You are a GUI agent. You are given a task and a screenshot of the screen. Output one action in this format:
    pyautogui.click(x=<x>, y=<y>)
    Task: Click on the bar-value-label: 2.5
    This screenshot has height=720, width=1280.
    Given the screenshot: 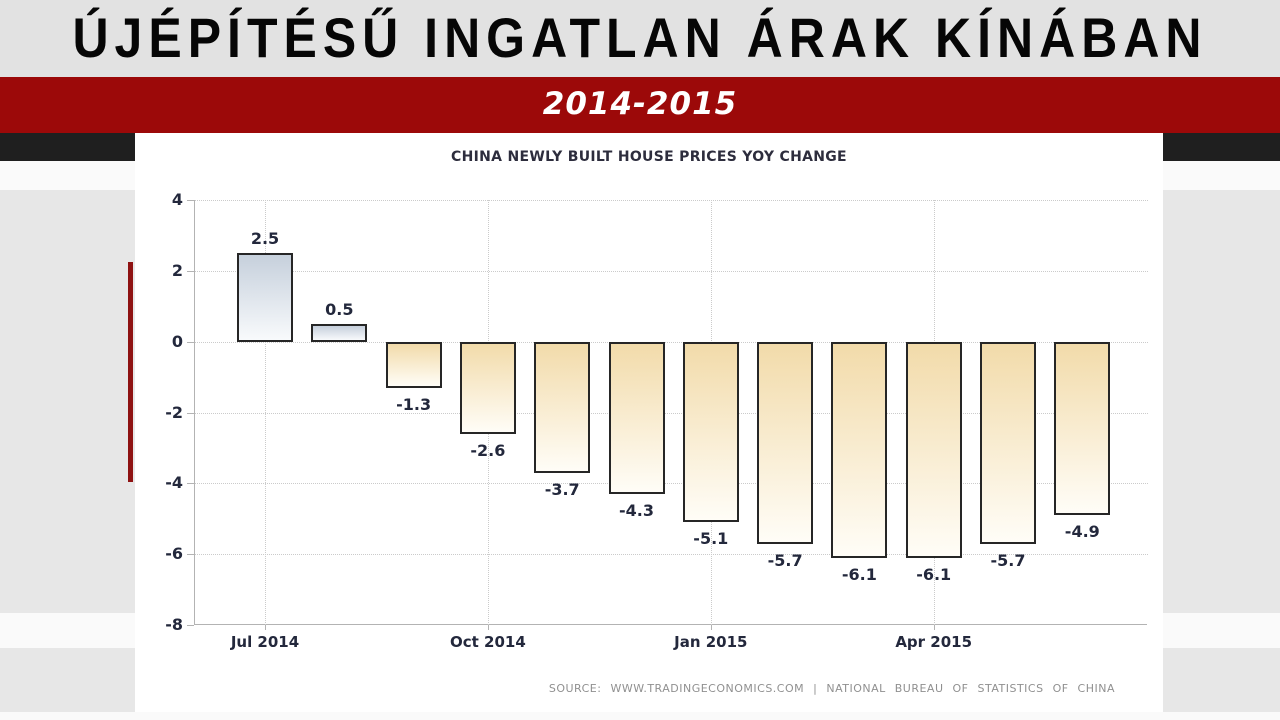 What is the action you would take?
    pyautogui.click(x=265, y=239)
    